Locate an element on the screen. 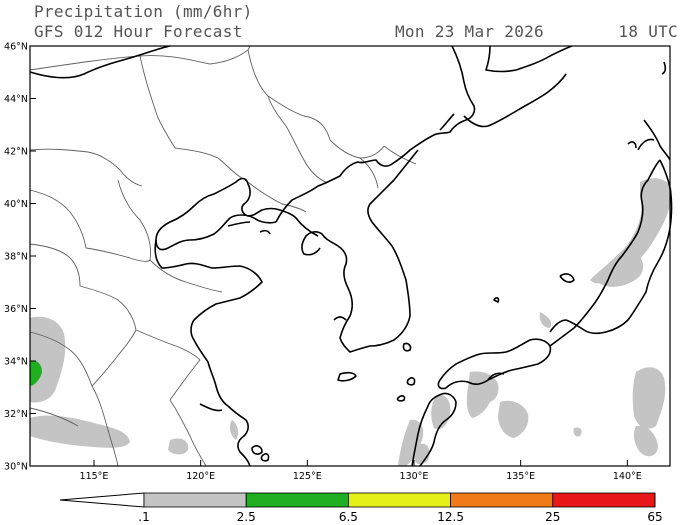  map-title: Precipitation (mm/6hr) is located at coordinates (143, 11).